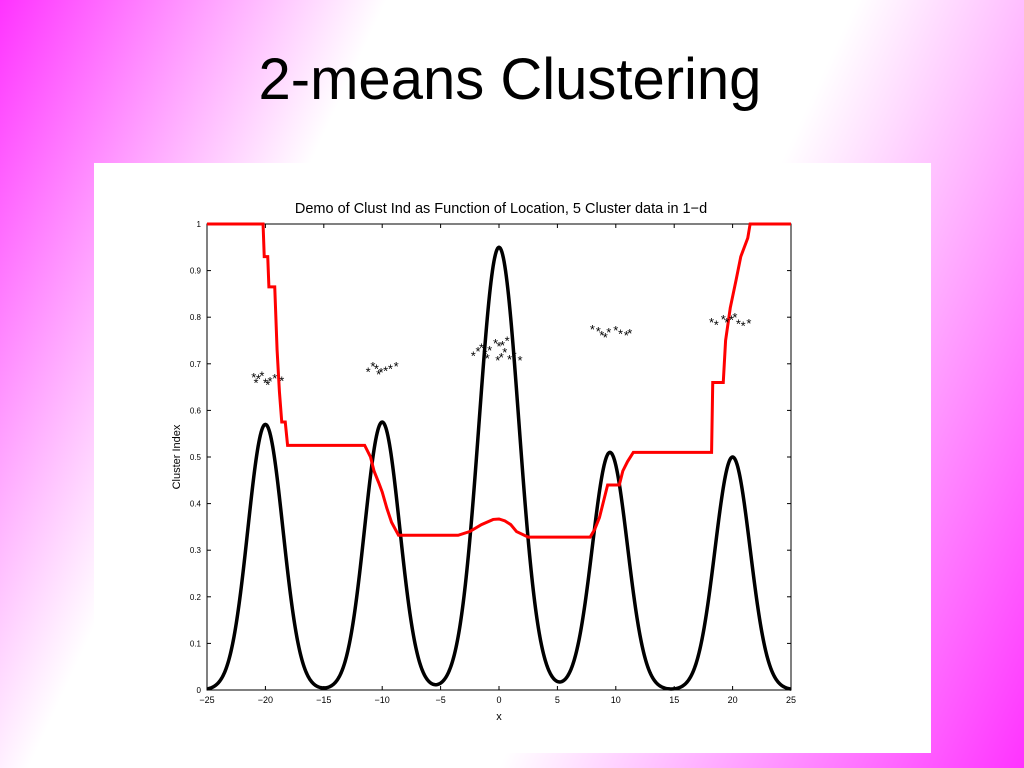 This screenshot has height=768, width=1024. What do you see at coordinates (196, 504) in the screenshot?
I see `y-tick-label: 0.4` at bounding box center [196, 504].